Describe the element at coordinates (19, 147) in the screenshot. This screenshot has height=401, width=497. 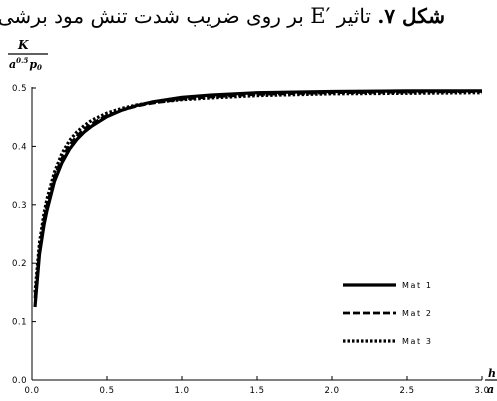
I see `y-tick-label: 0.4` at that location.